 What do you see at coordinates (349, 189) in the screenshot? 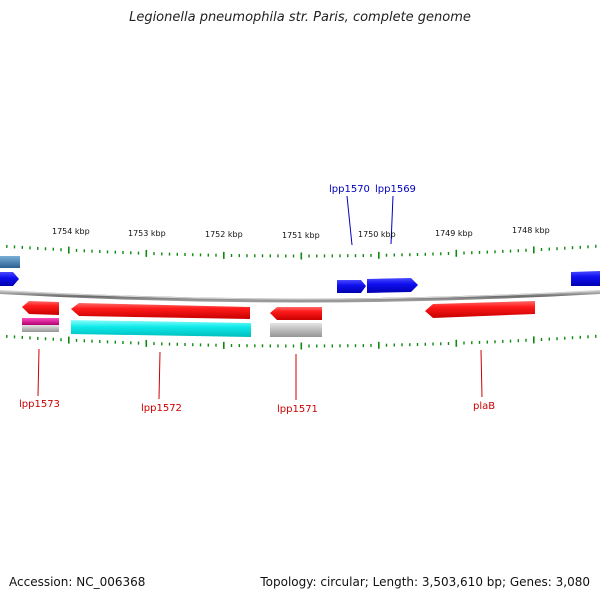
I see `gene-label-lpp1570: lpp1570` at bounding box center [349, 189].